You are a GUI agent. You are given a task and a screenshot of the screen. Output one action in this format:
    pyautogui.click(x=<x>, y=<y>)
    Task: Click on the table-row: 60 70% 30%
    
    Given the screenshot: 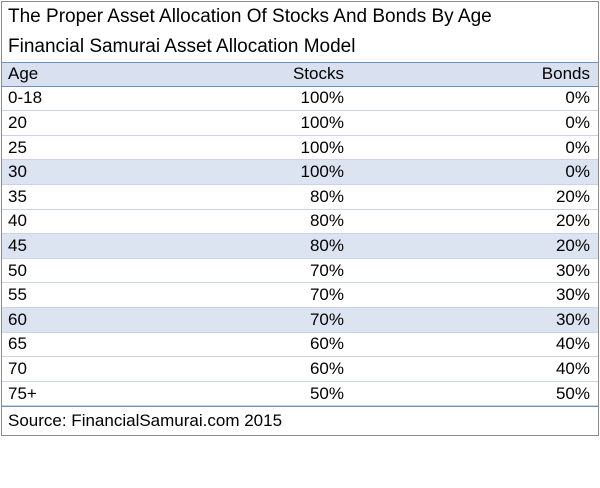 What is the action you would take?
    pyautogui.click(x=300, y=320)
    